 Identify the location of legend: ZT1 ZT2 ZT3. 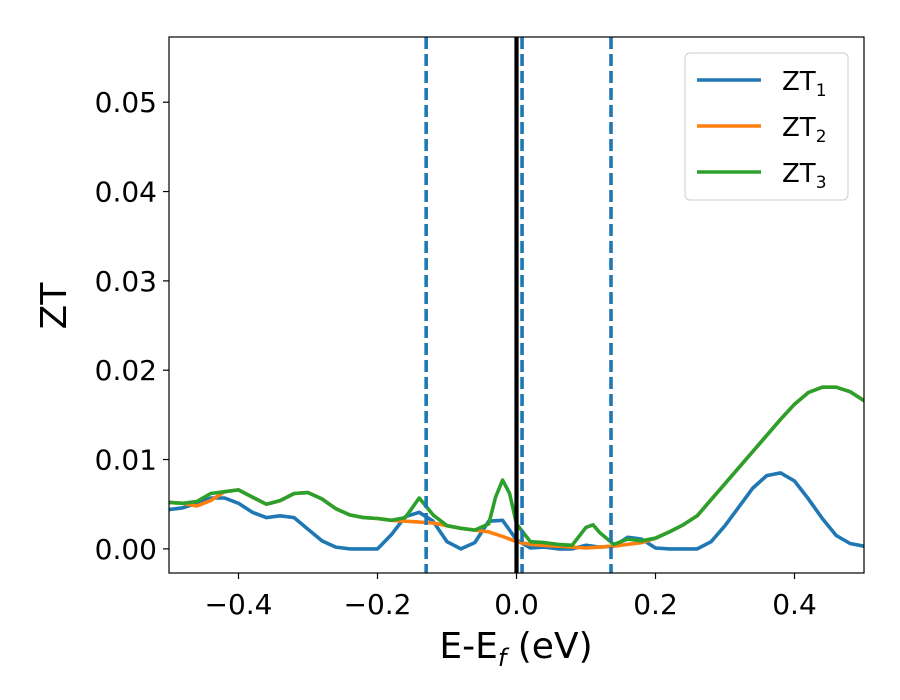
(766, 126).